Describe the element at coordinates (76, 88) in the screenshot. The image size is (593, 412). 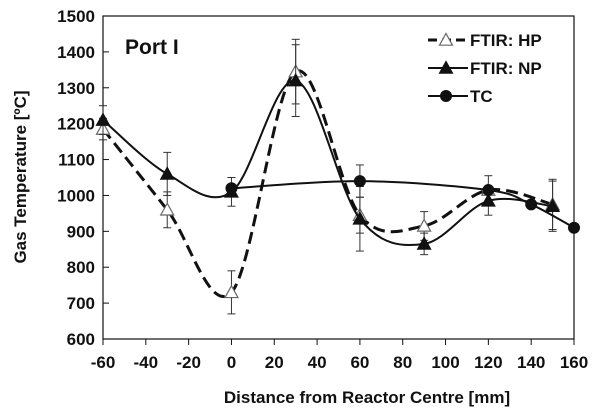
I see `y-tick-label: 1300` at that location.